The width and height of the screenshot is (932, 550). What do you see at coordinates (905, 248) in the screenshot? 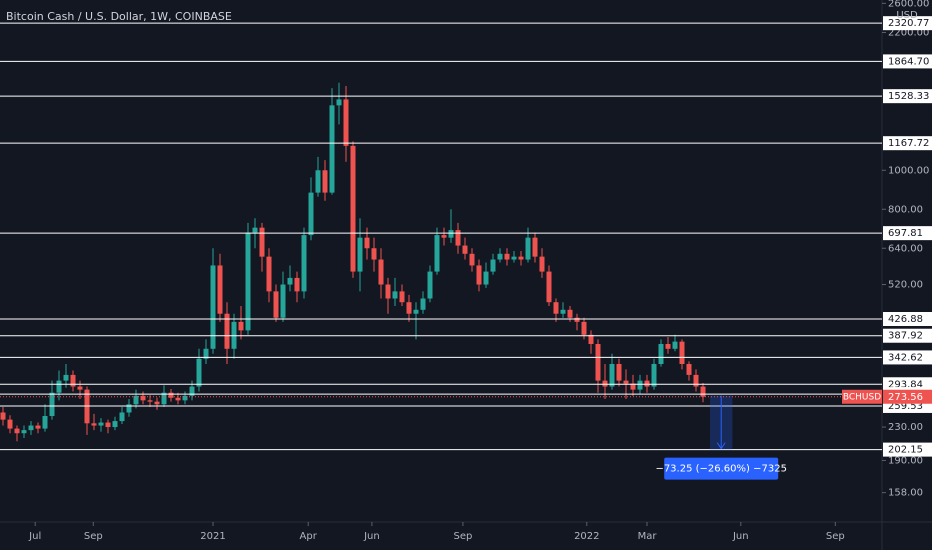
I see `y-tick-label: 640.00` at bounding box center [905, 248].